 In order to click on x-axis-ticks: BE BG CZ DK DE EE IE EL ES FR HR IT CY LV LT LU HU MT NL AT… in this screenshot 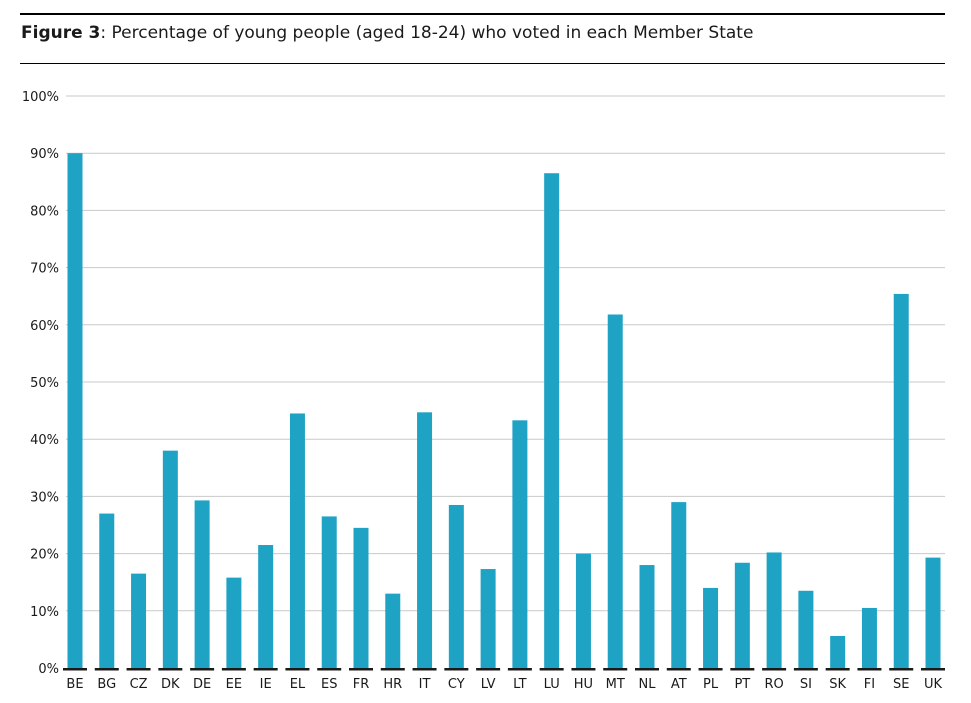, I will do `click(504, 684)`.